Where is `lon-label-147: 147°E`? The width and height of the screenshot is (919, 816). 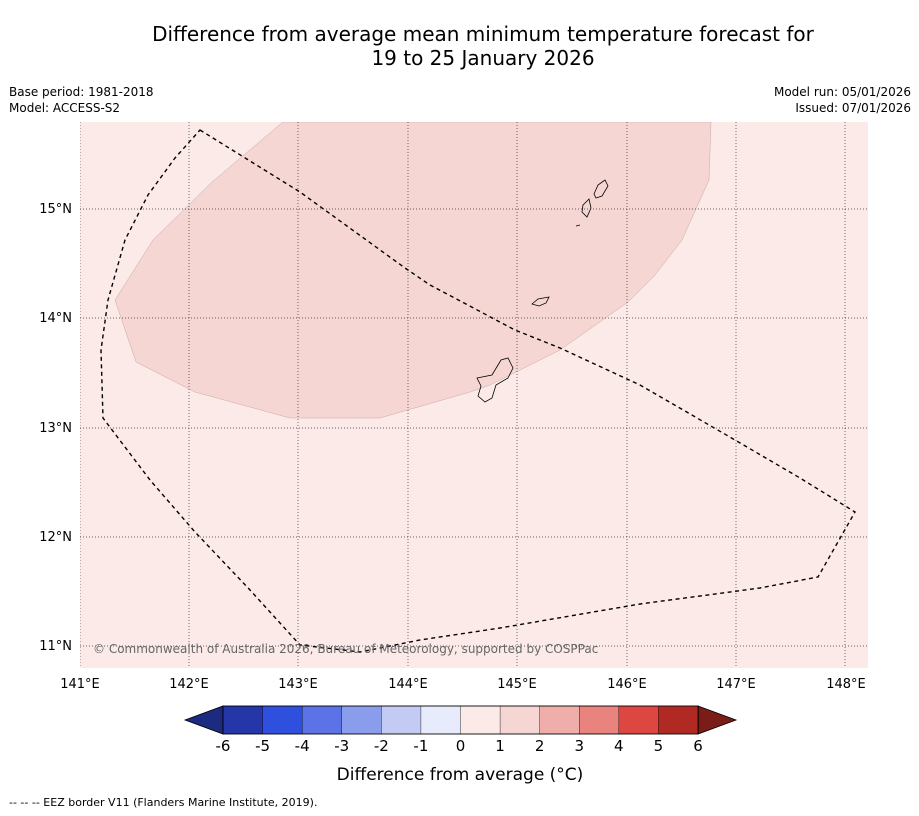
lon-label-147: 147°E is located at coordinates (736, 684).